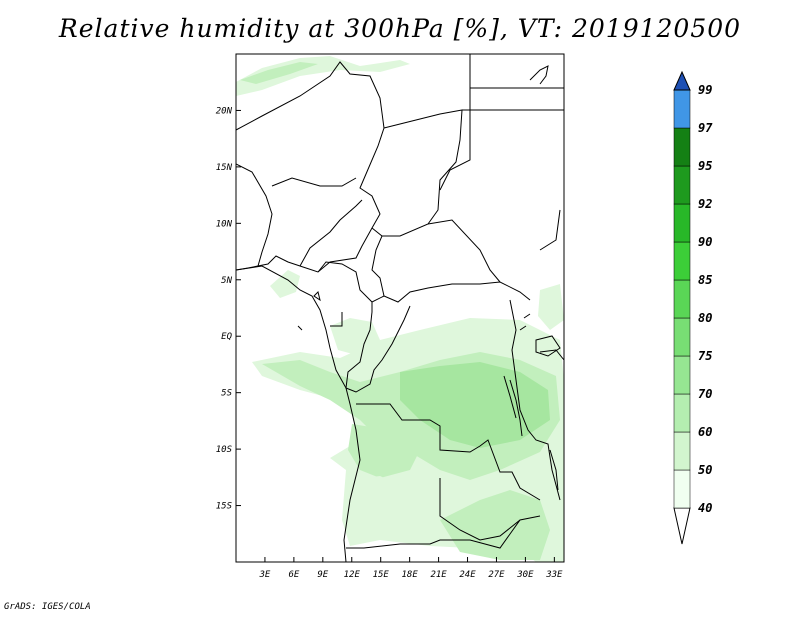 The width and height of the screenshot is (800, 618). I want to click on boundary-southsudan, so click(494, 246).